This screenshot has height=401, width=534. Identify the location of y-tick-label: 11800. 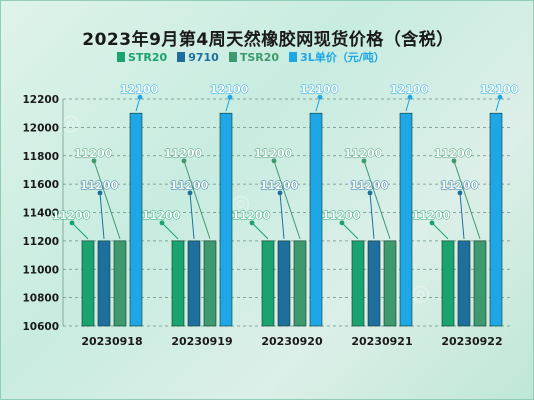
(40, 157).